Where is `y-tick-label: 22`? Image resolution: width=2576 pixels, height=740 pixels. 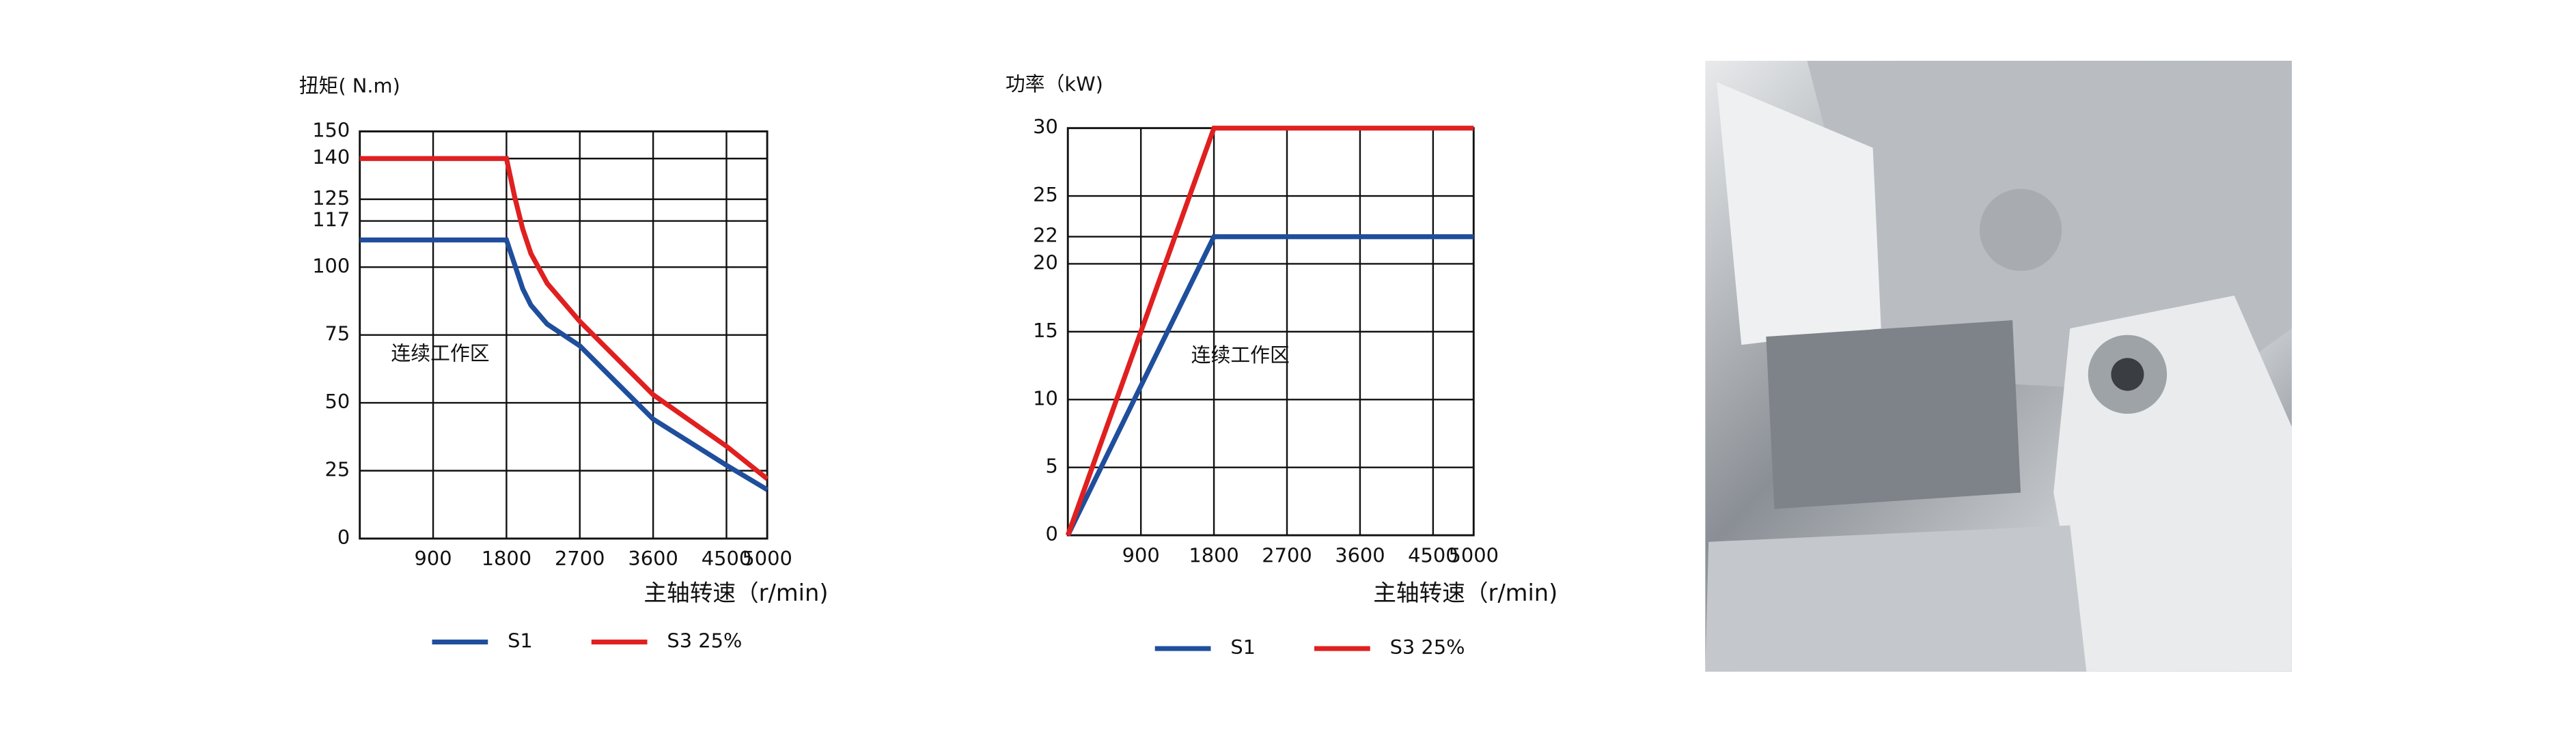 y-tick-label: 22 is located at coordinates (1046, 235).